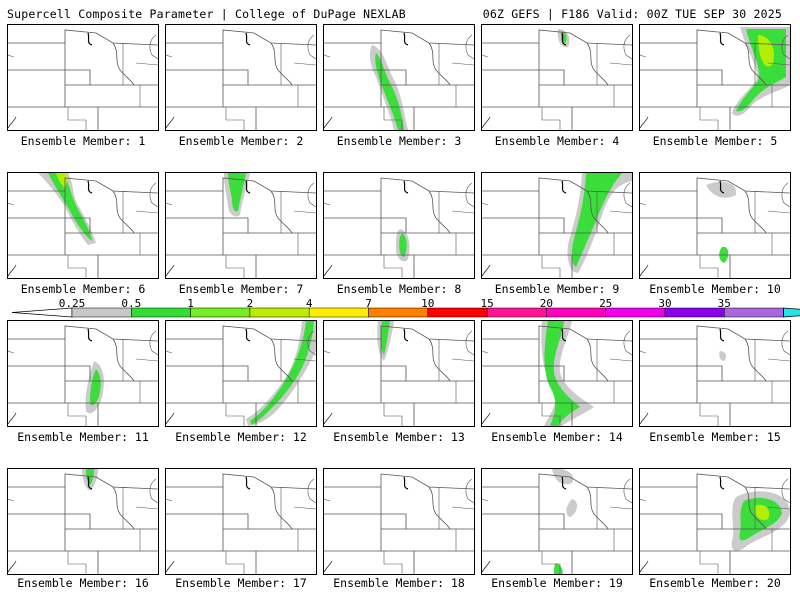 Image resolution: width=800 pixels, height=600 pixels. Describe the element at coordinates (724, 303) in the screenshot. I see `legend-label-35: 35` at that location.